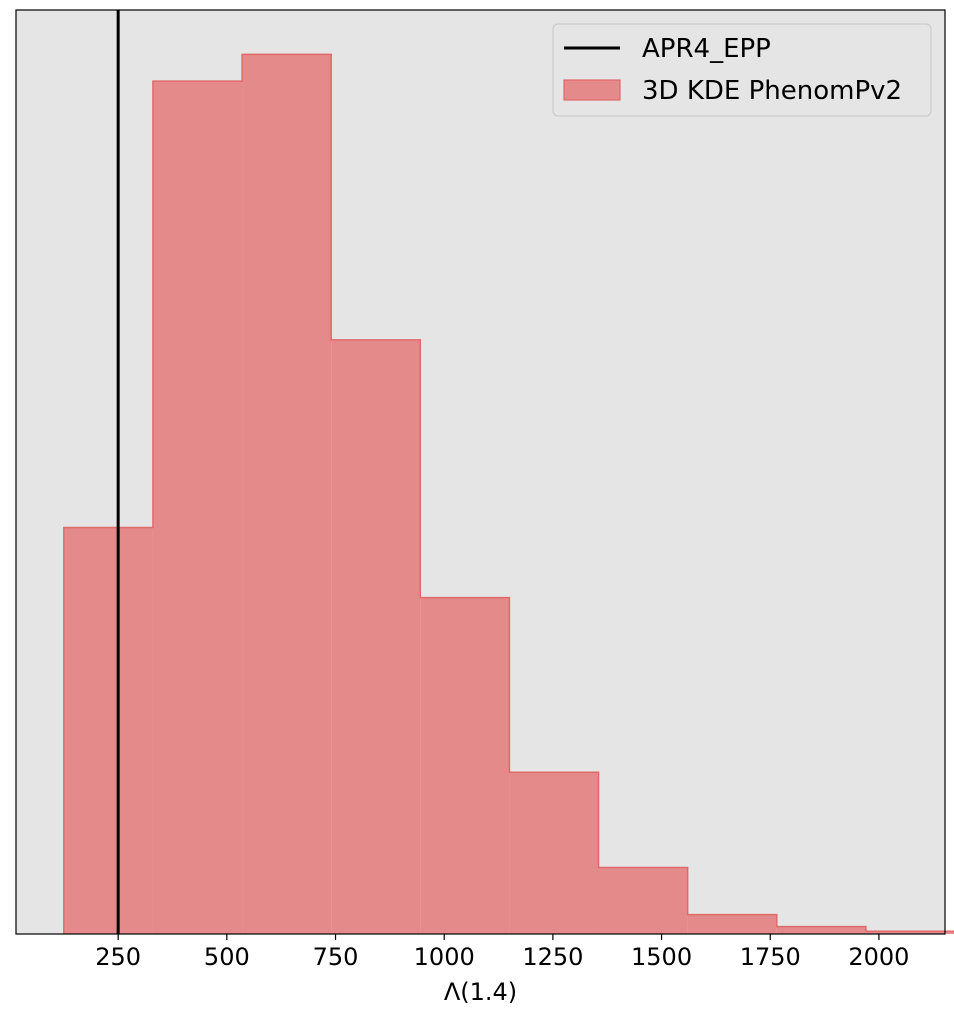 The image size is (954, 1016). What do you see at coordinates (118, 957) in the screenshot?
I see `x-tick-label: 250` at bounding box center [118, 957].